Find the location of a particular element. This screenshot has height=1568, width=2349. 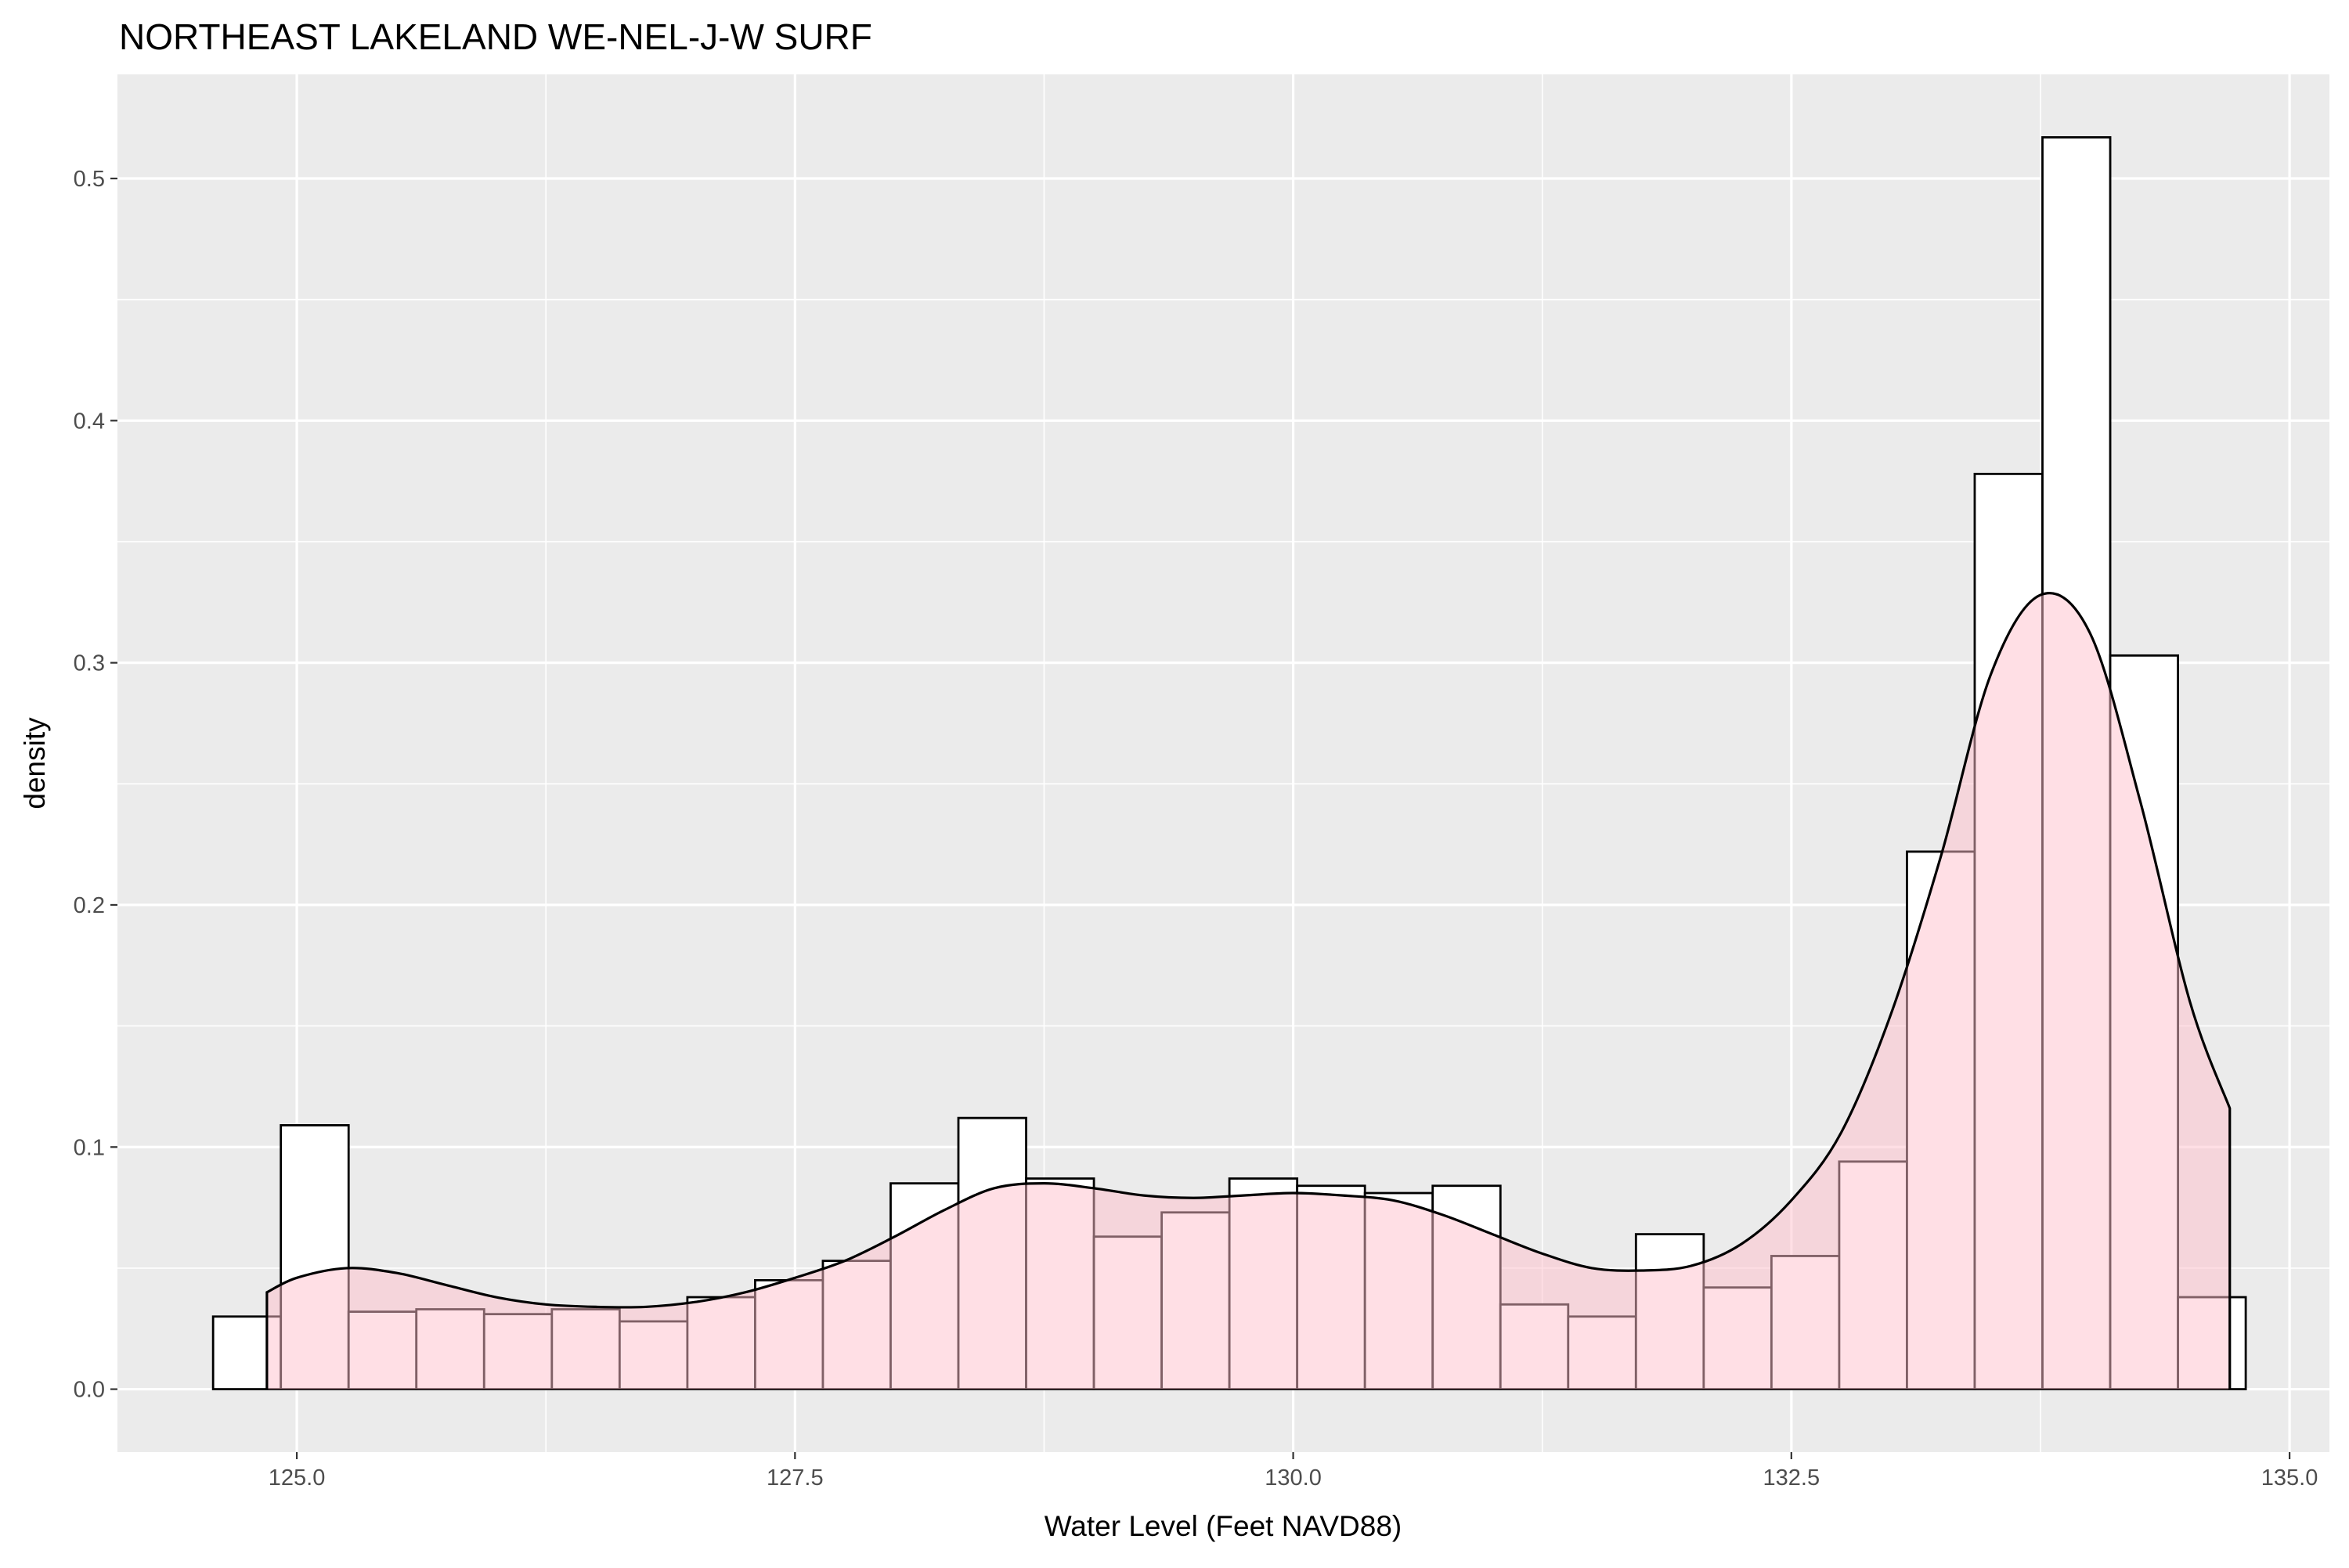

x-tick-label: 125.0 is located at coordinates (297, 1478).